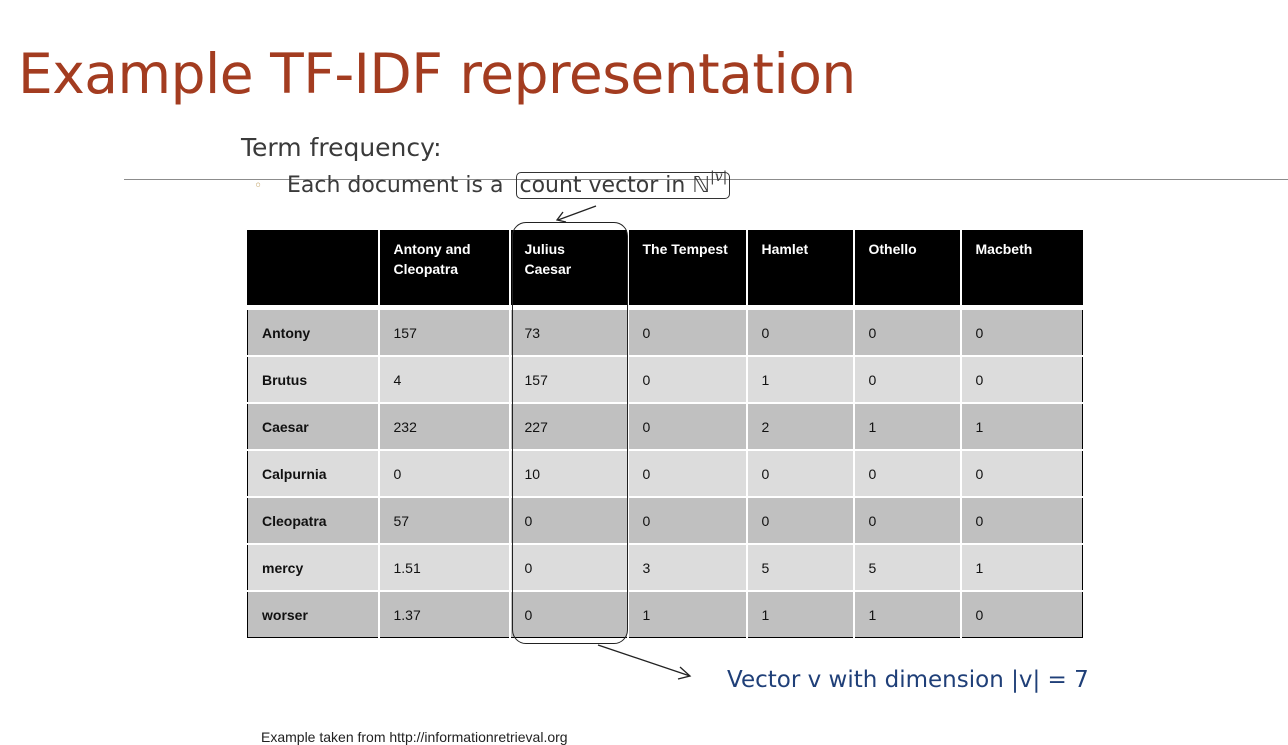 The width and height of the screenshot is (1288, 745). Describe the element at coordinates (686, 270) in the screenshot. I see `header-cell: The Tempest` at that location.